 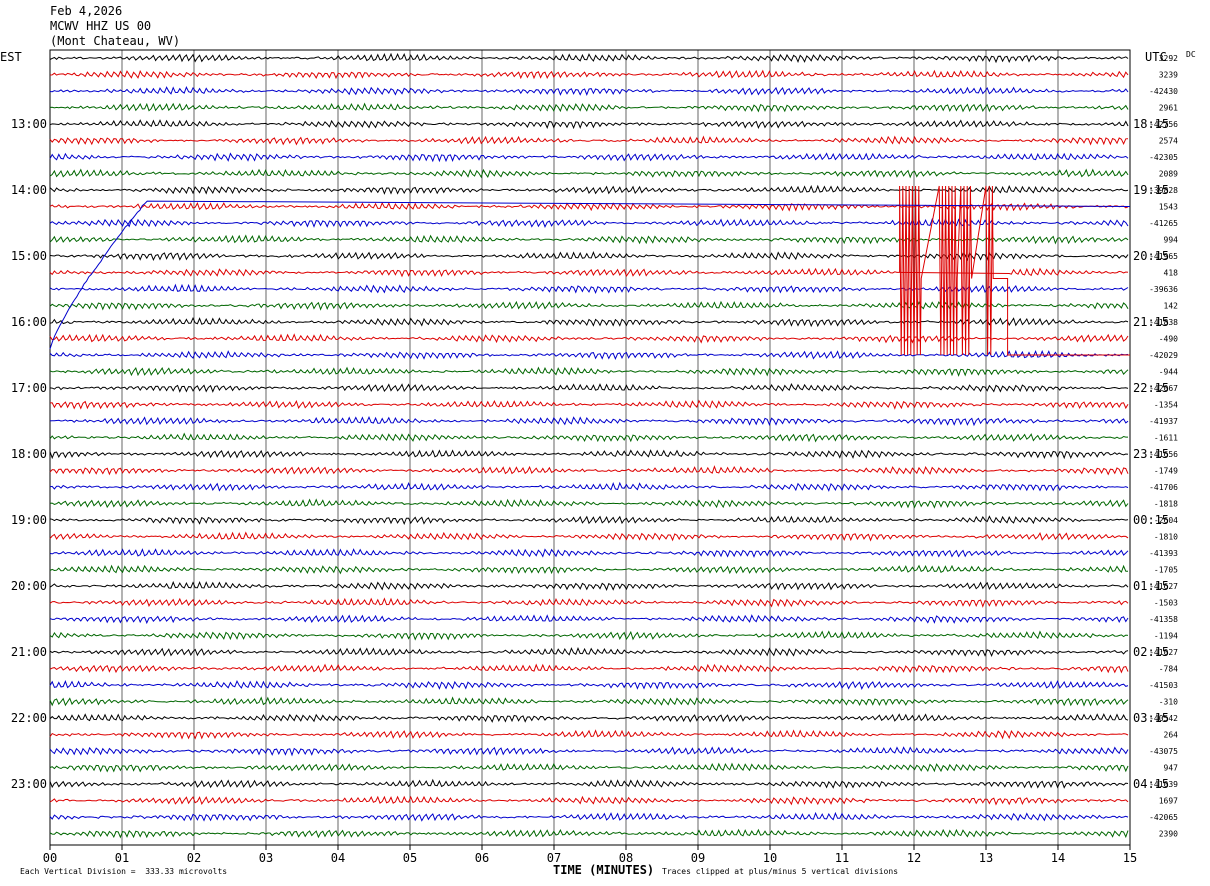 I want to click on dc-header-label: DC, so click(x=1191, y=54).